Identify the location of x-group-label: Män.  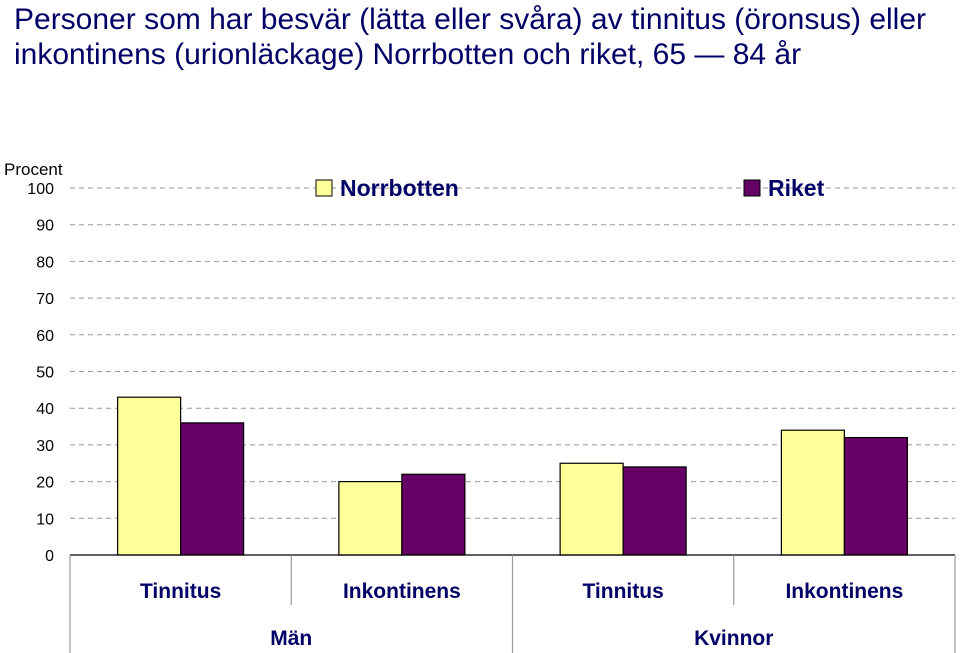
(291, 638).